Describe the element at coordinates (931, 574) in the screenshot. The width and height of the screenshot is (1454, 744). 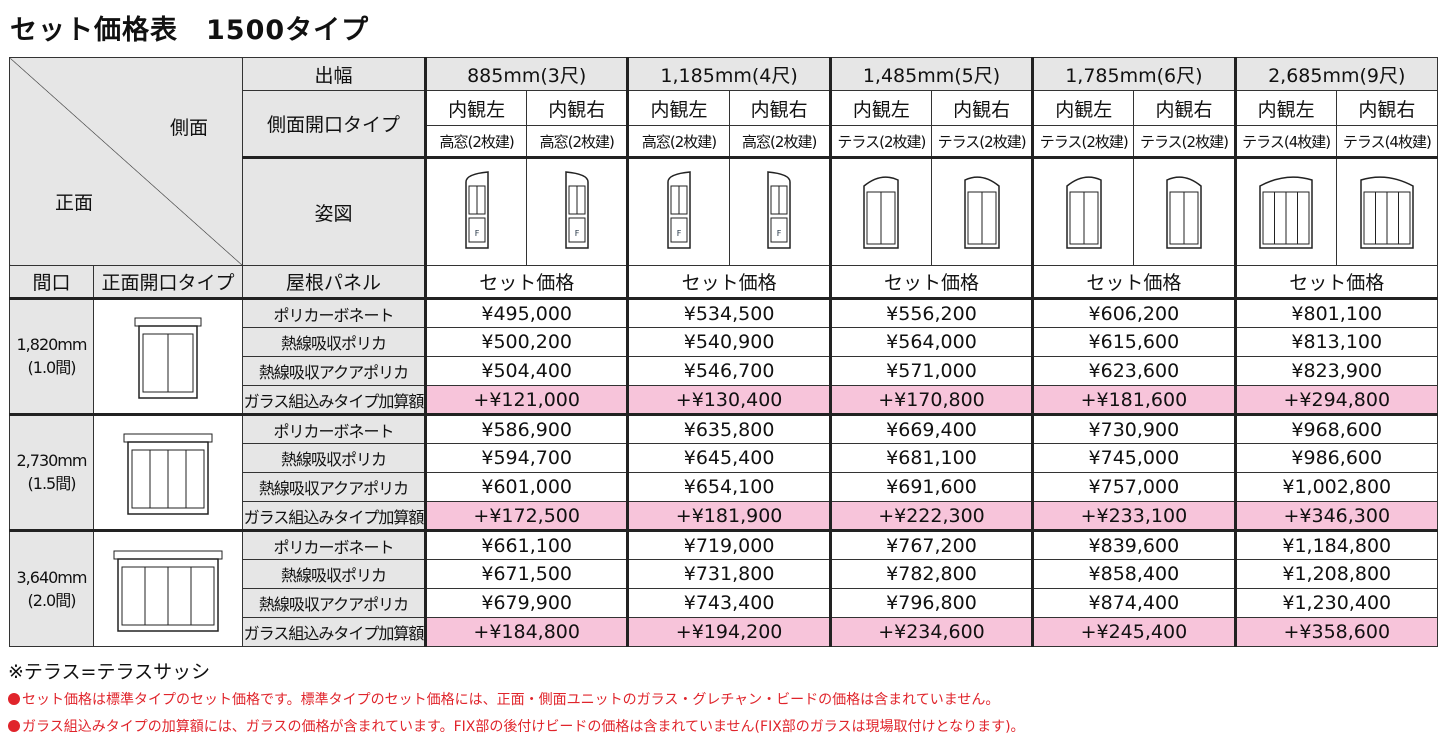
I see `set-price: ¥782,800` at that location.